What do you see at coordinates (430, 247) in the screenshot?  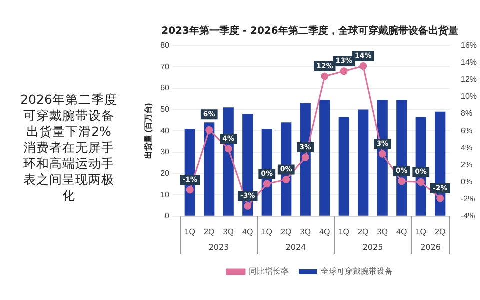 I see `text: 2026` at bounding box center [430, 247].